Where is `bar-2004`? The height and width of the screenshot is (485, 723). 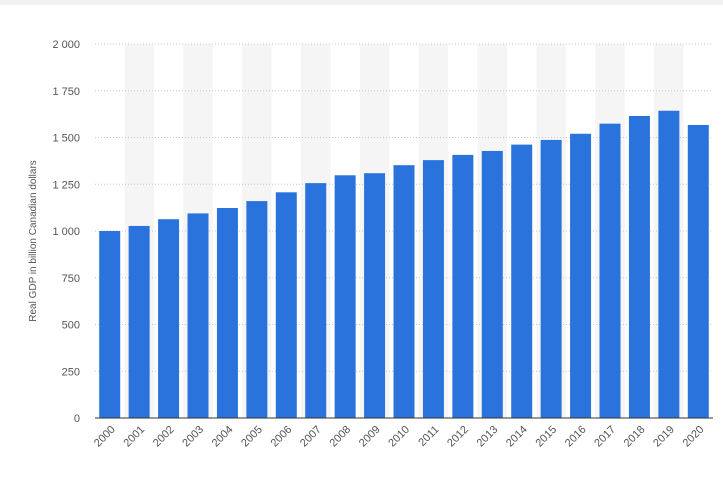 bar-2004 is located at coordinates (227, 312).